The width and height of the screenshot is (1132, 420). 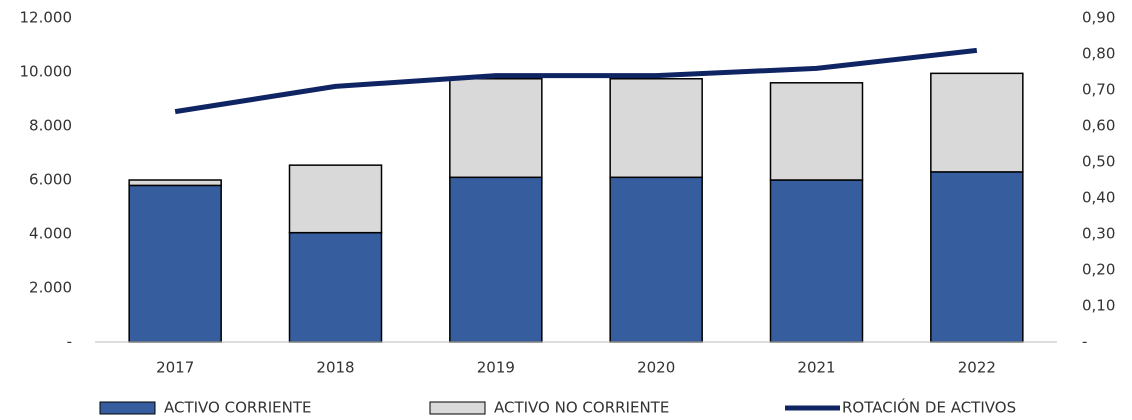 What do you see at coordinates (335, 368) in the screenshot?
I see `x-tick-label: 2018` at bounding box center [335, 368].